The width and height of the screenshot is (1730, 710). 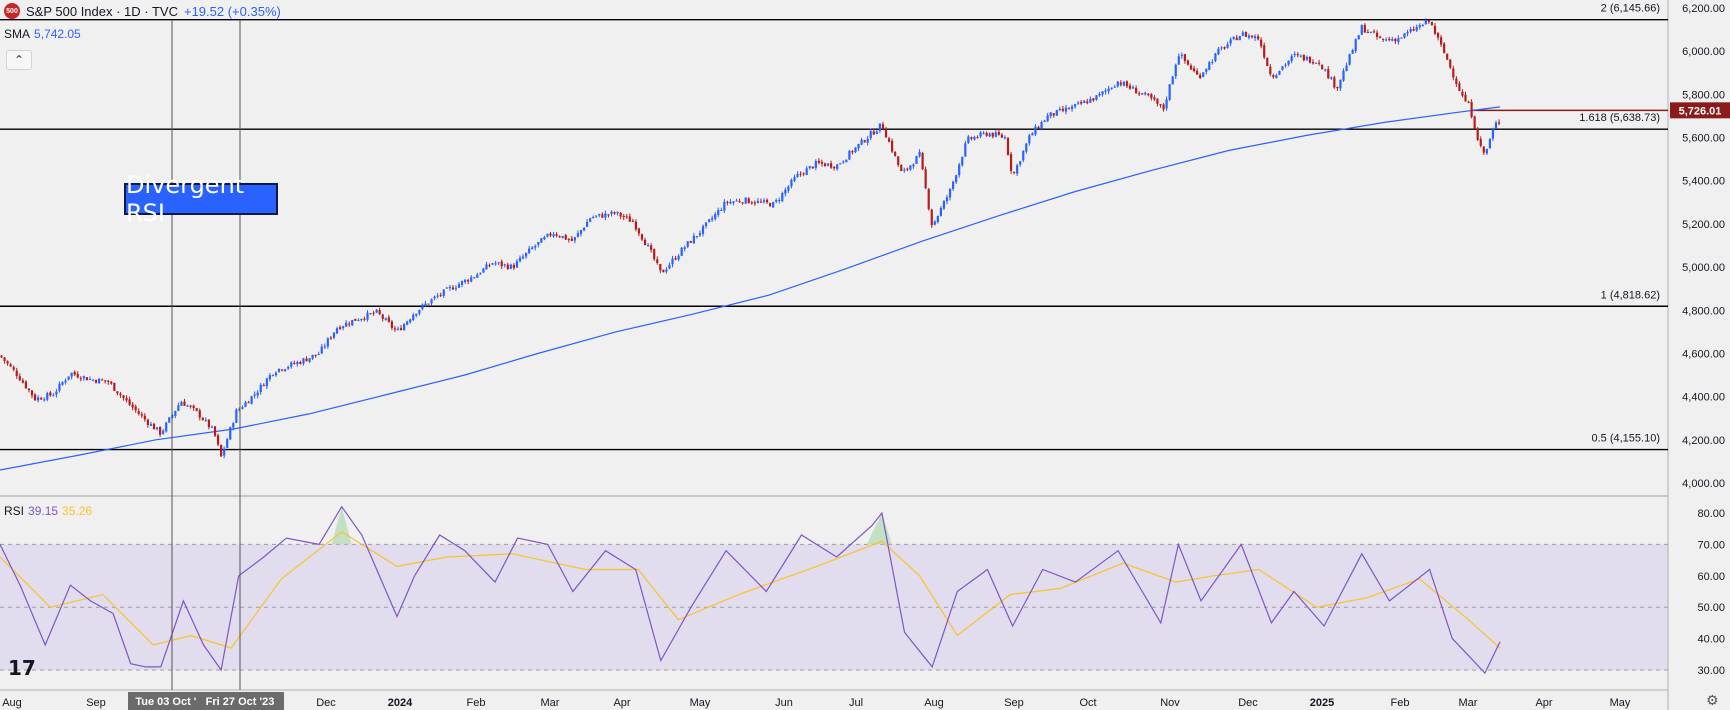 What do you see at coordinates (201, 199) in the screenshot?
I see `divergent-rsi-annotation: Divergent RSI` at bounding box center [201, 199].